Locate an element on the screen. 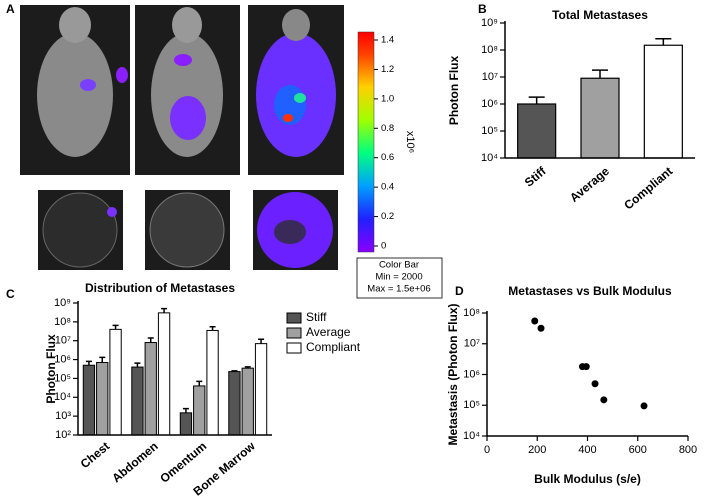  color-bar-note: Min = 2000 is located at coordinates (398, 277).